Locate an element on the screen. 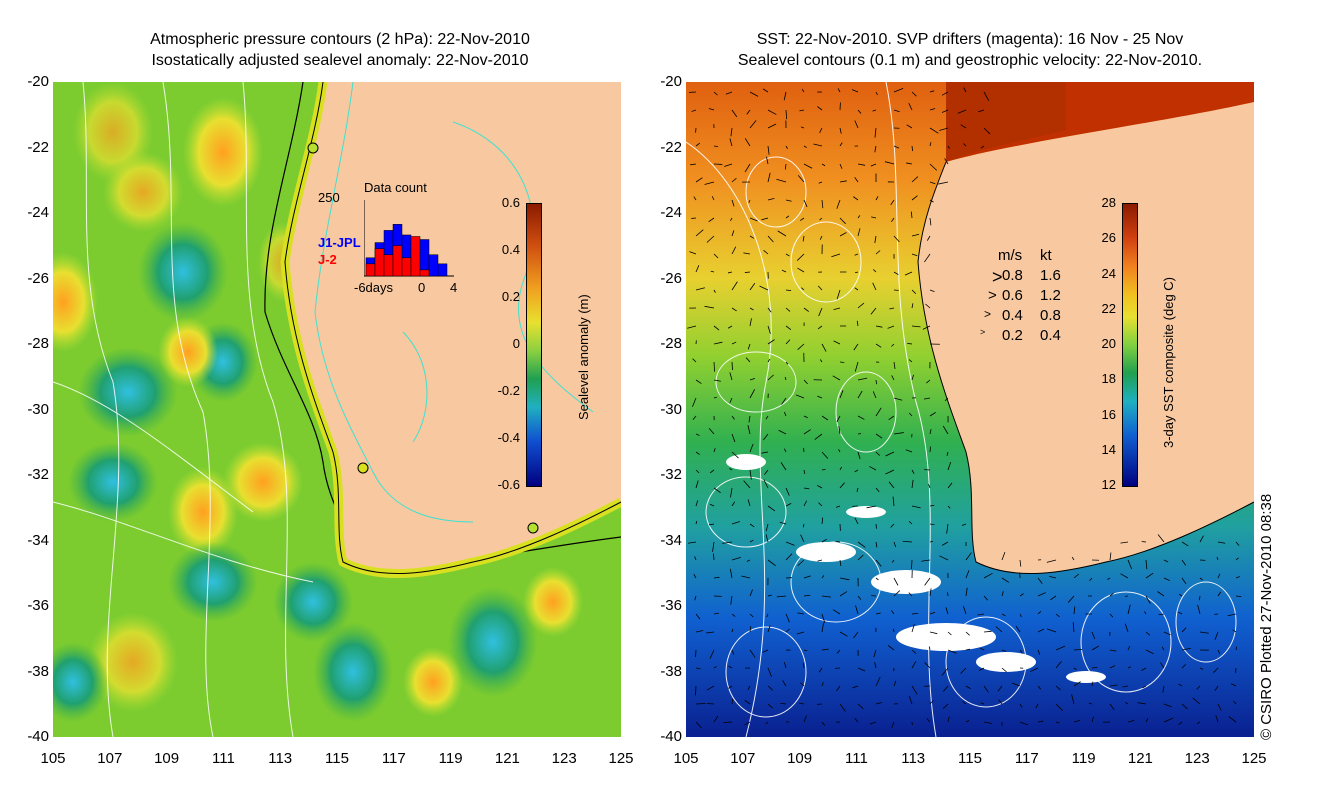  right-ytick-4: -28 is located at coordinates (671, 343).